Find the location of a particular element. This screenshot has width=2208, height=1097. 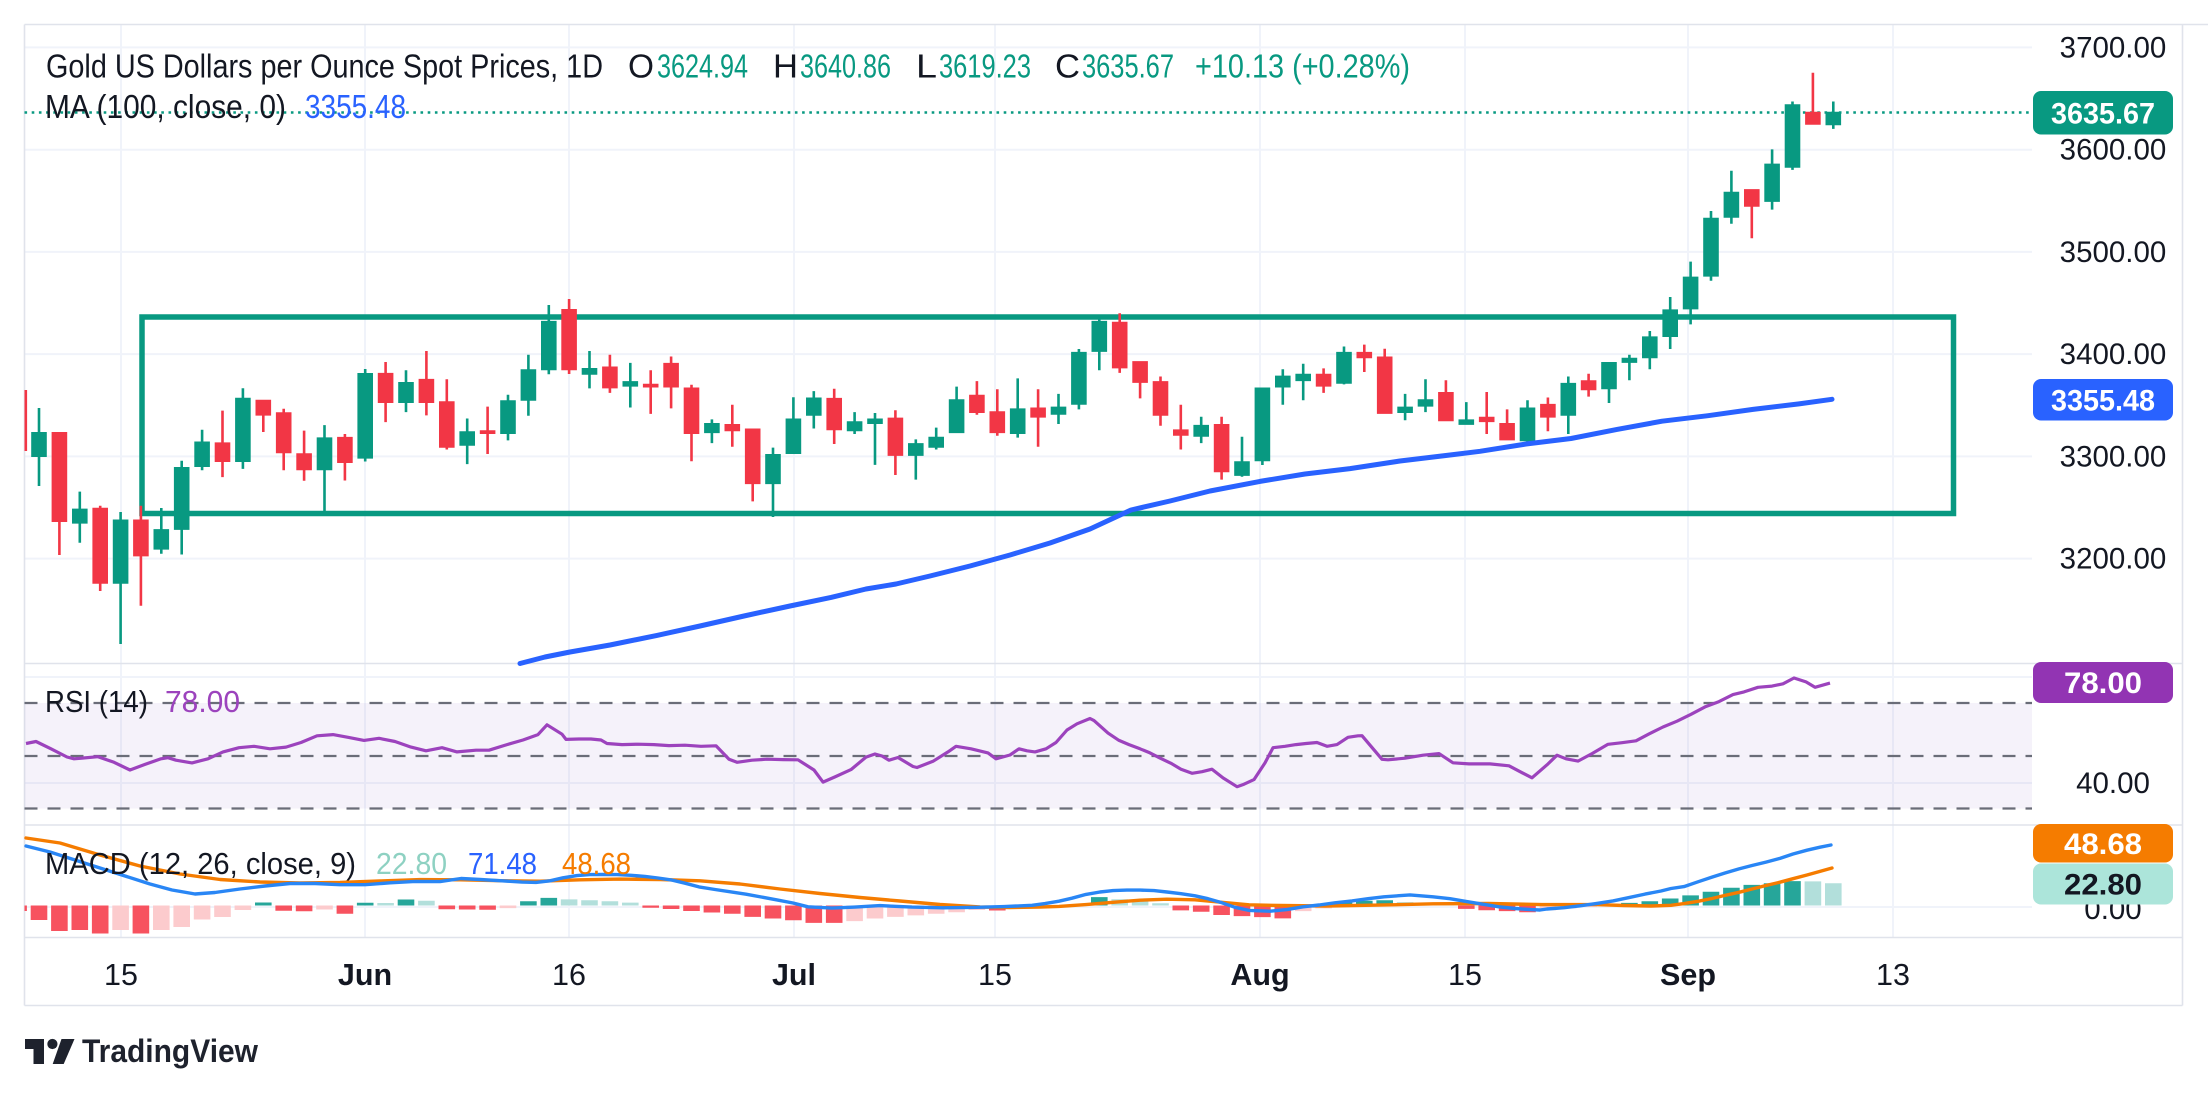

svg-text: 3700.00 is located at coordinates (2113, 47).